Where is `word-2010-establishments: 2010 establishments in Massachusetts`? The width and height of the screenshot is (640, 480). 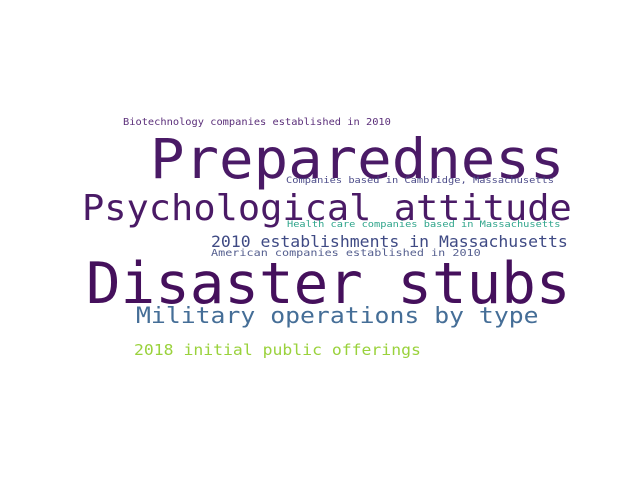 word-2010-establishments: 2010 establishments in Massachusetts is located at coordinates (389, 241).